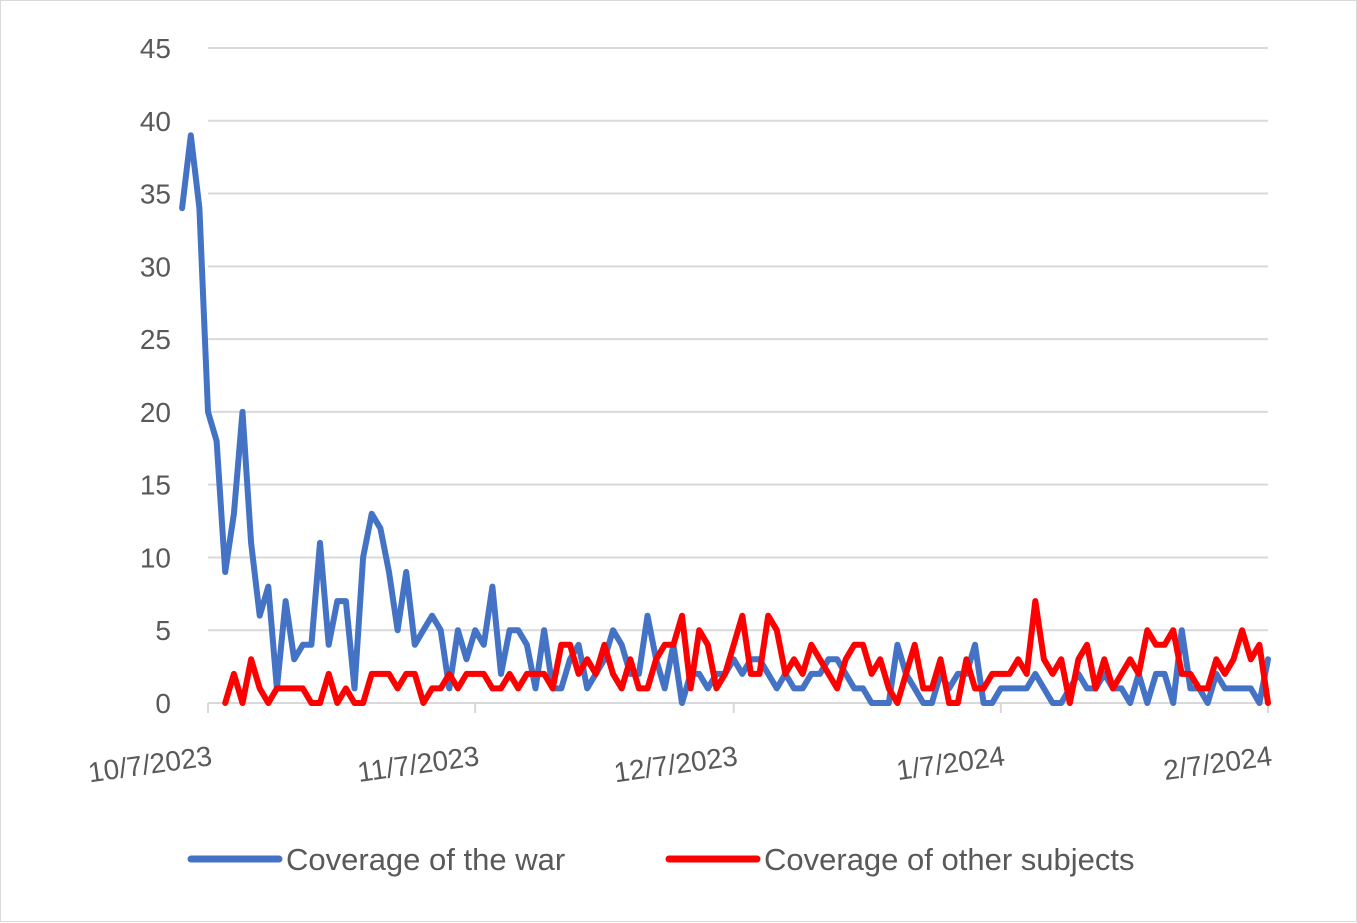 This screenshot has height=923, width=1357. Describe the element at coordinates (1218, 763) in the screenshot. I see `x-tick-label: 2/7/2024` at that location.